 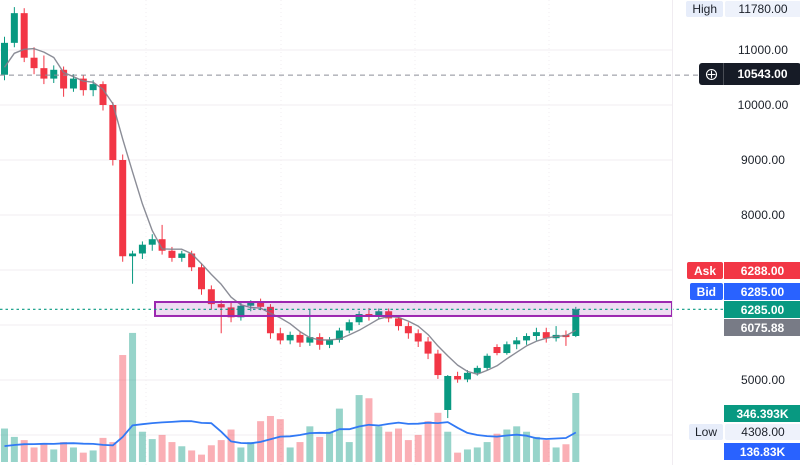 I want to click on axis-tick-10000: 10000.00, so click(x=763, y=105).